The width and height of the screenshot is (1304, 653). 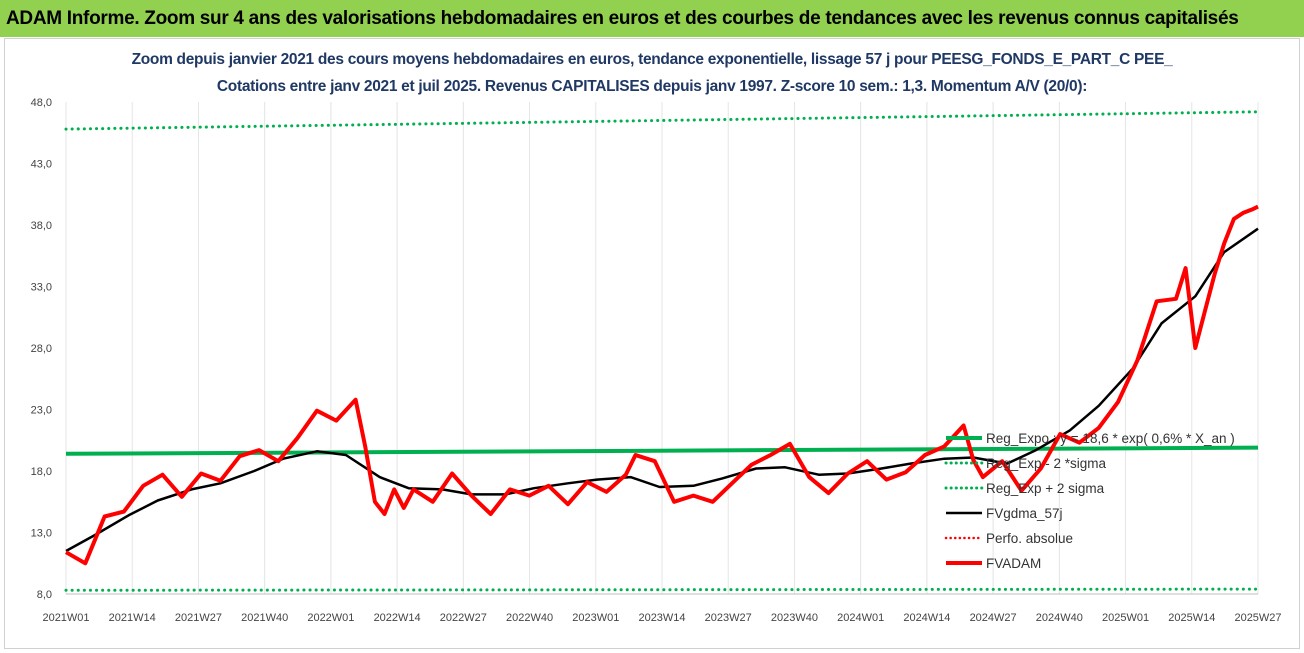 What do you see at coordinates (41, 288) in the screenshot?
I see `y-tick-label: 33,0` at bounding box center [41, 288].